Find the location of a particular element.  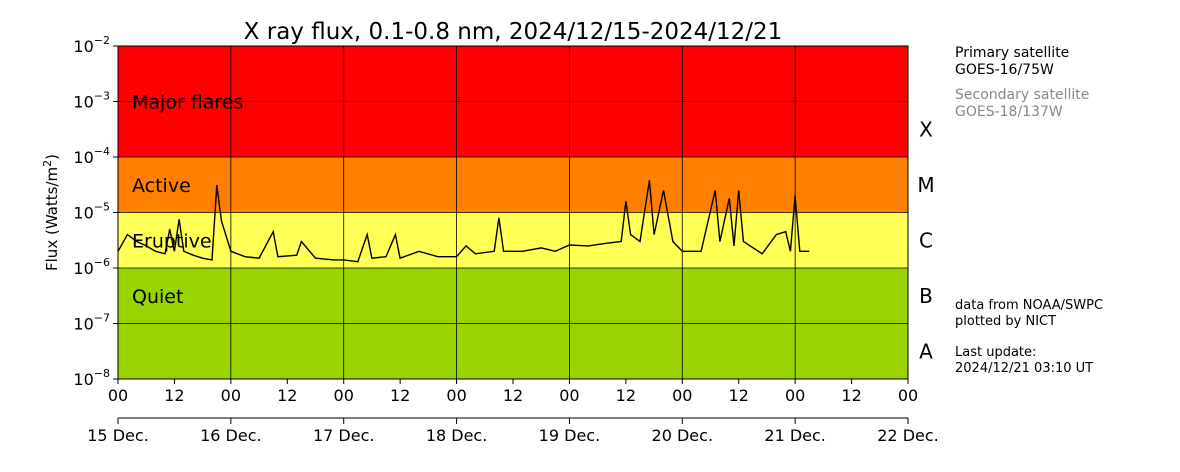

band-a is located at coordinates (513, 351).